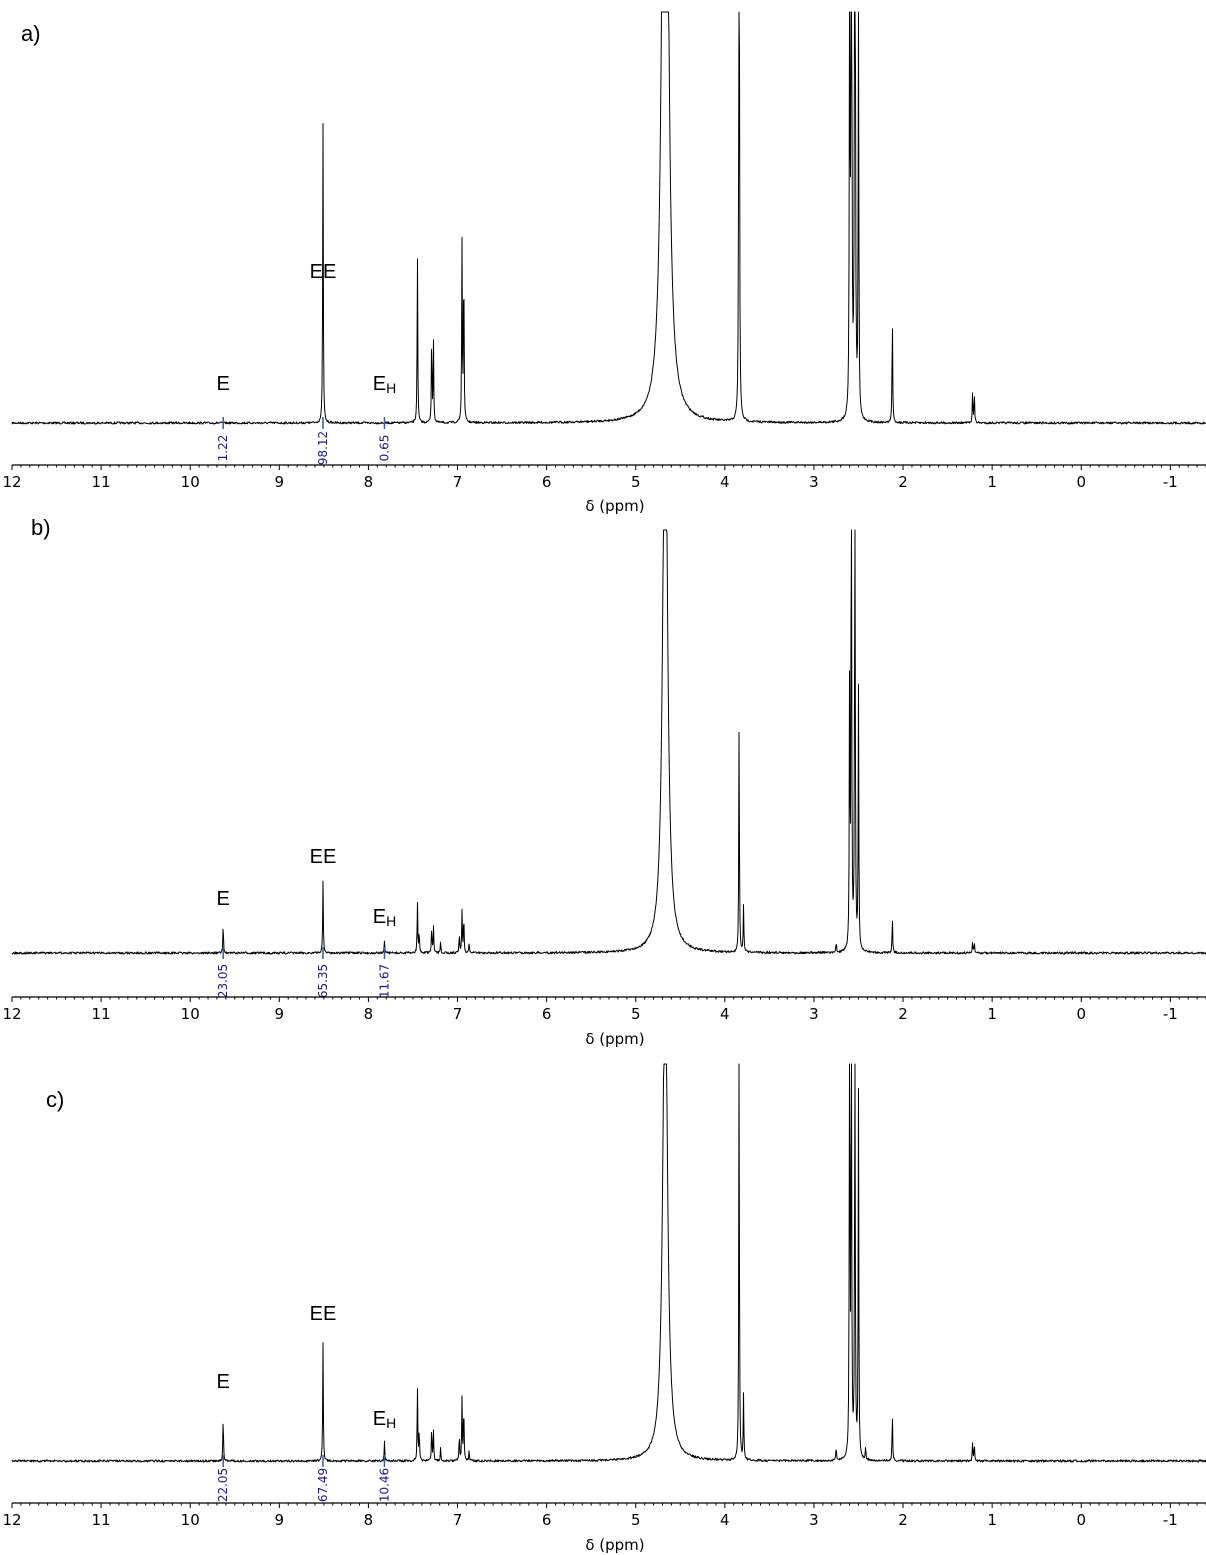  What do you see at coordinates (384, 448) in the screenshot?
I see `integral-value: 0.65` at bounding box center [384, 448].